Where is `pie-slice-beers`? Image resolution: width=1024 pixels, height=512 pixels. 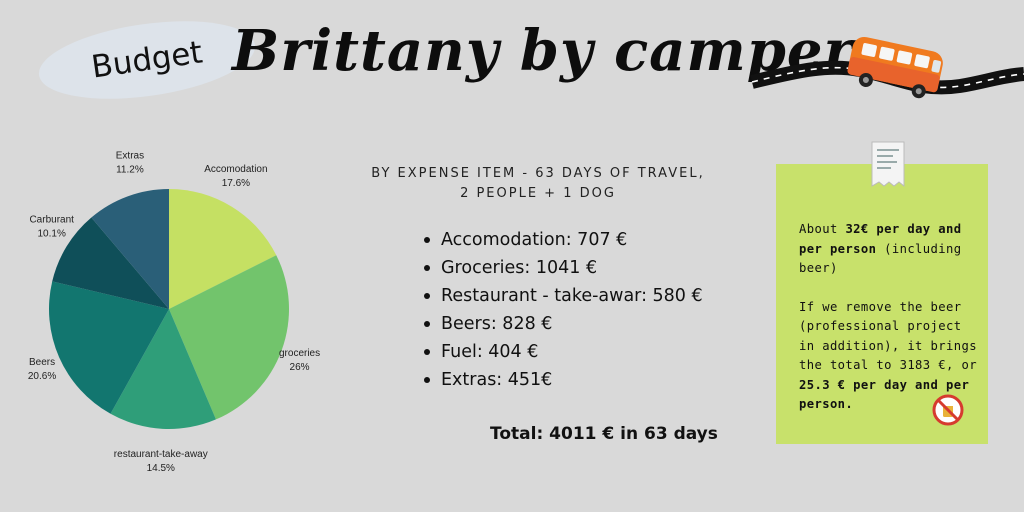 pie-slice-beers is located at coordinates (108, 347).